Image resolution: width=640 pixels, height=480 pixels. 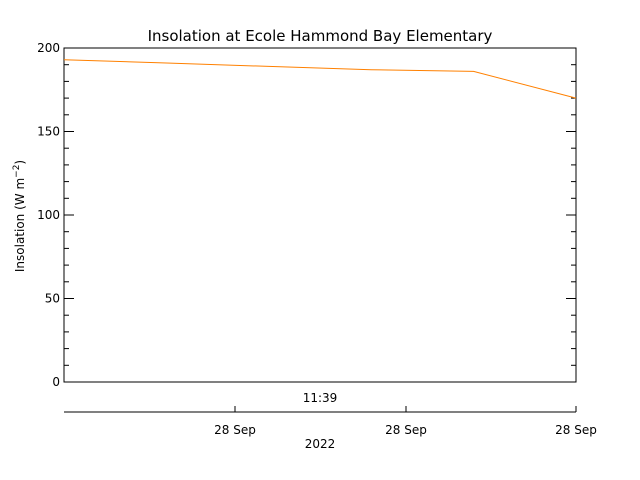 I want to click on y-tick-label: 100, so click(x=48, y=215).